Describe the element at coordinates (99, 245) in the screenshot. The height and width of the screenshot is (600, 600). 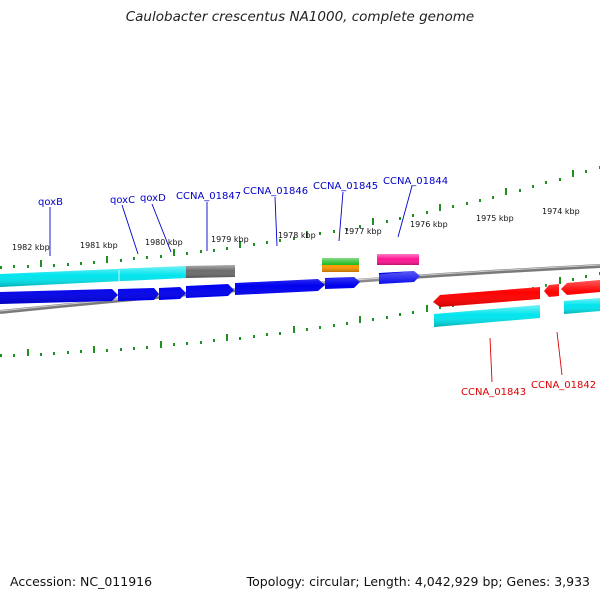
I see `scale-label-1981: 1981 kbp` at that location.